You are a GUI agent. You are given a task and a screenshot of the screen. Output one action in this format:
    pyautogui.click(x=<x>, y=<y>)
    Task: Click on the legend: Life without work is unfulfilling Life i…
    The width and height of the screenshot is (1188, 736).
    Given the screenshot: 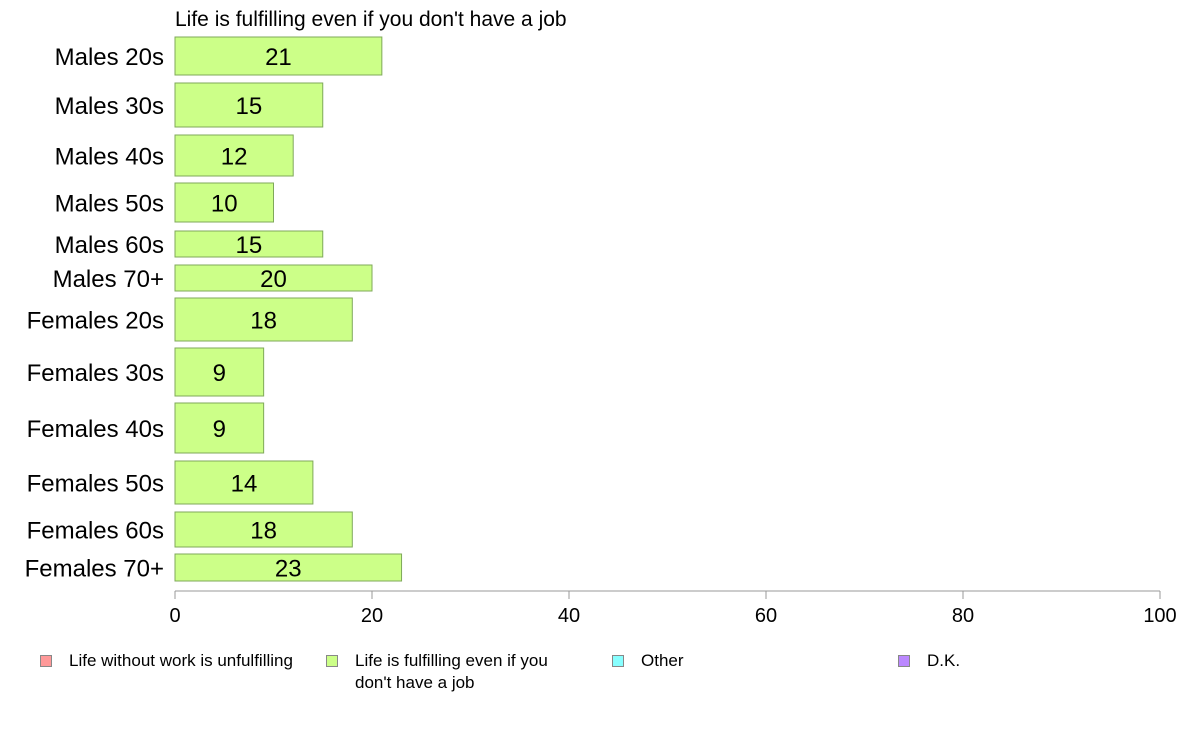 What is the action you would take?
    pyautogui.click(x=594, y=666)
    